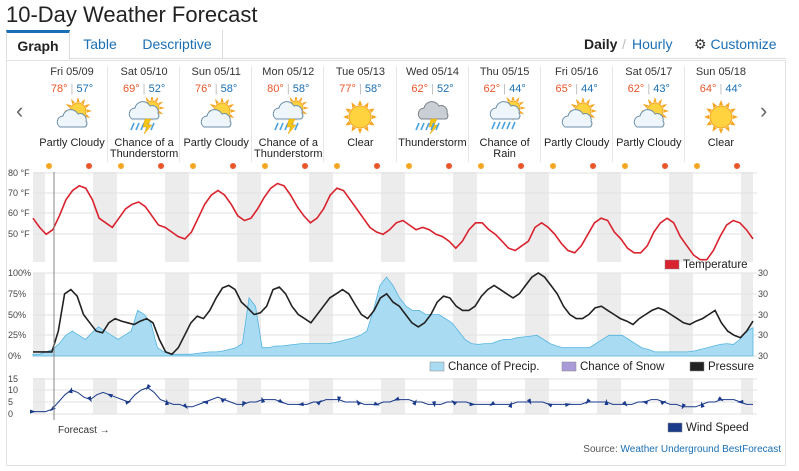  Describe the element at coordinates (132, 14) in the screenshot. I see `page-title: 10-Day Weather Forecast` at that location.